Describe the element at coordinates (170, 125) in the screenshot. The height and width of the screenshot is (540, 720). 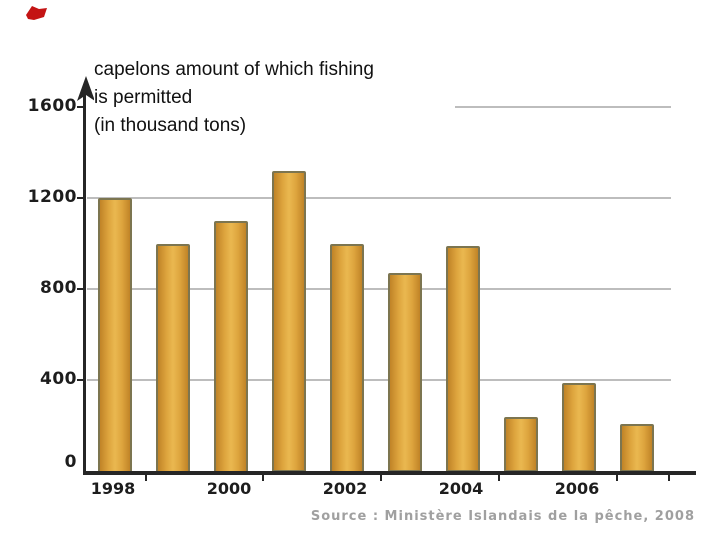
I see `chart-title-line-3: (in thousand tons)` at that location.